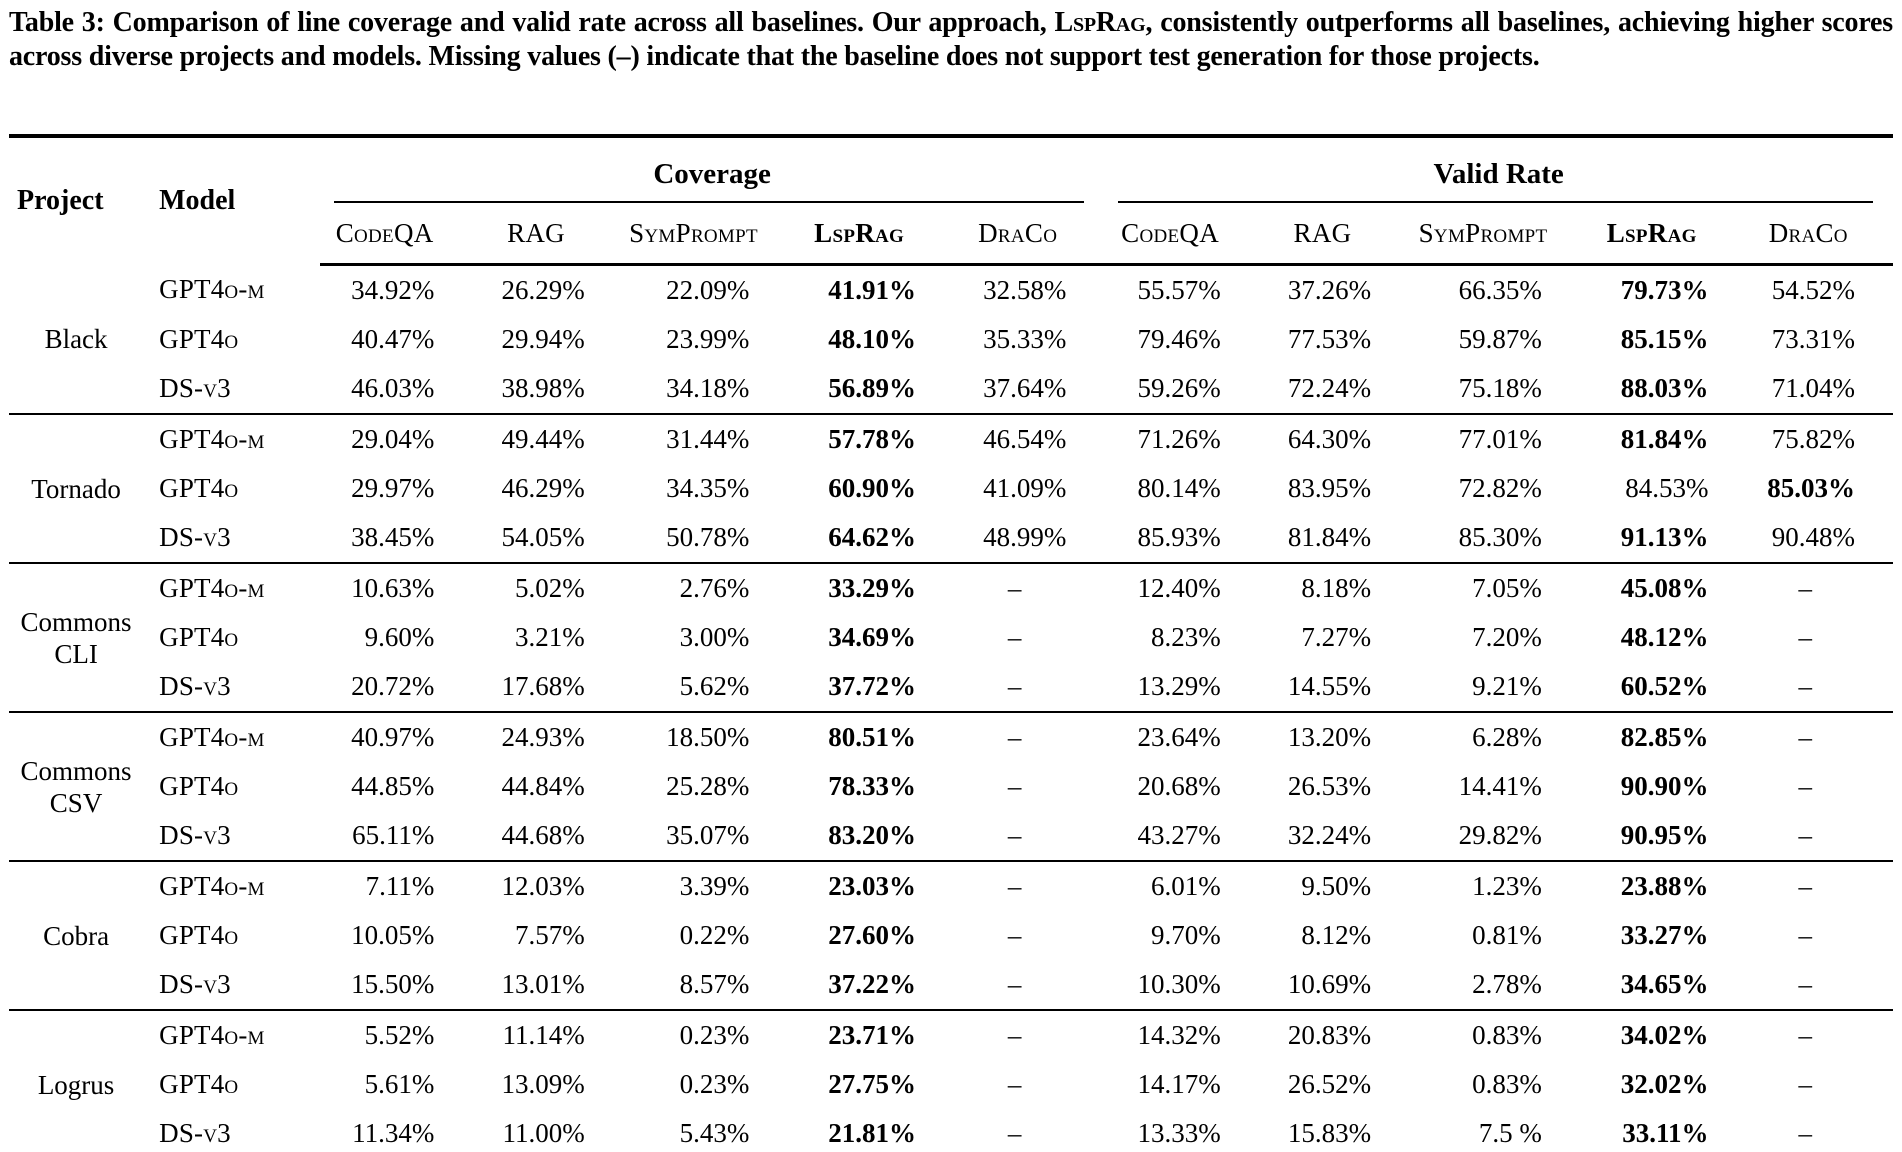  Describe the element at coordinates (1186, 637) in the screenshot. I see `valid-value-cell: 8.23%` at that location.